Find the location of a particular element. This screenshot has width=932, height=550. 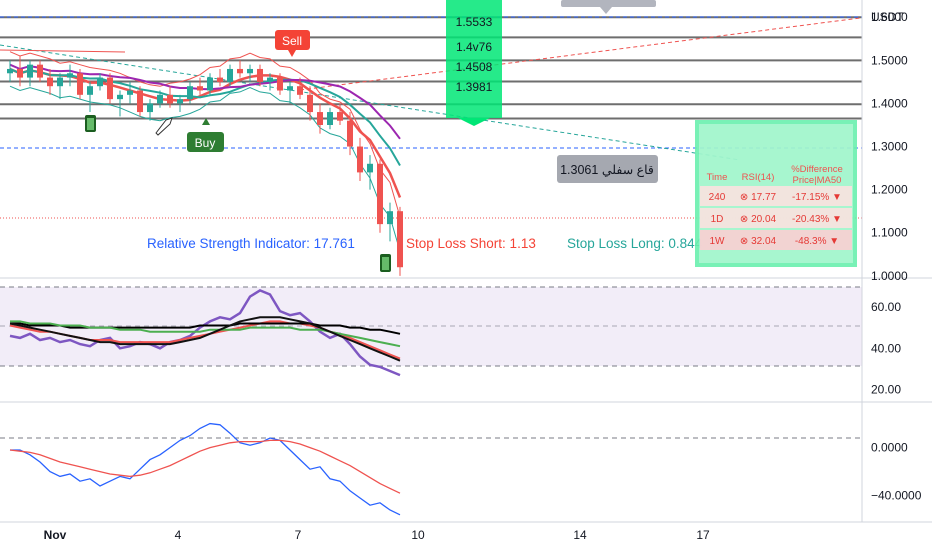

support-label: 1.3061 قاع سفلي is located at coordinates (607, 169).